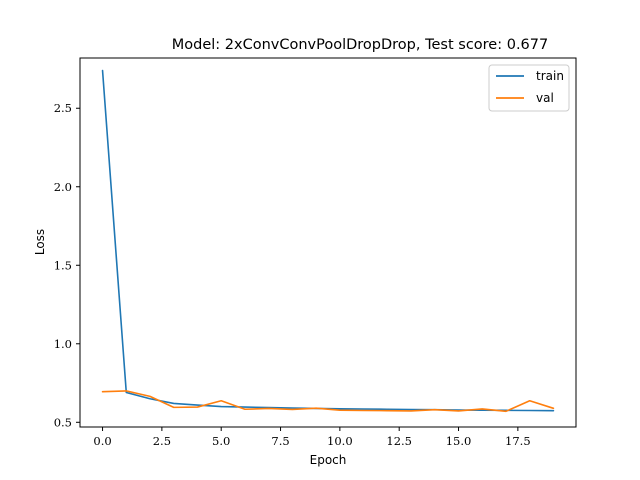 This screenshot has width=640, height=480. I want to click on x-tick-label: 2.5, so click(162, 441).